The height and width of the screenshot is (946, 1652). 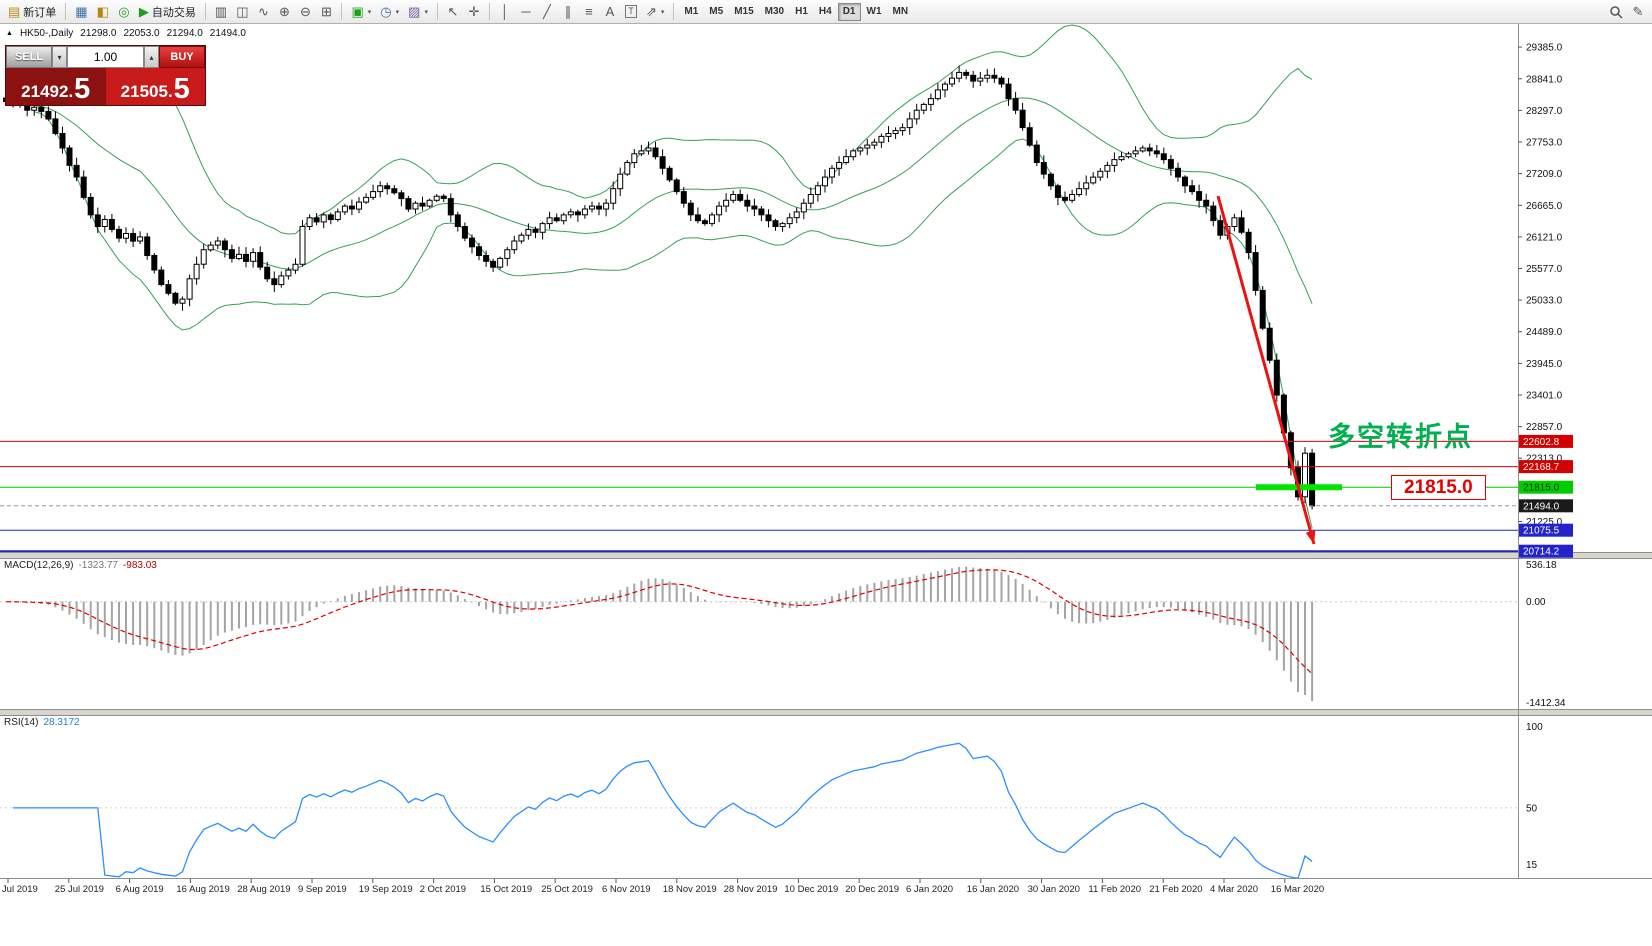 I want to click on price-axis-tick: 28297.0, so click(x=1544, y=111).